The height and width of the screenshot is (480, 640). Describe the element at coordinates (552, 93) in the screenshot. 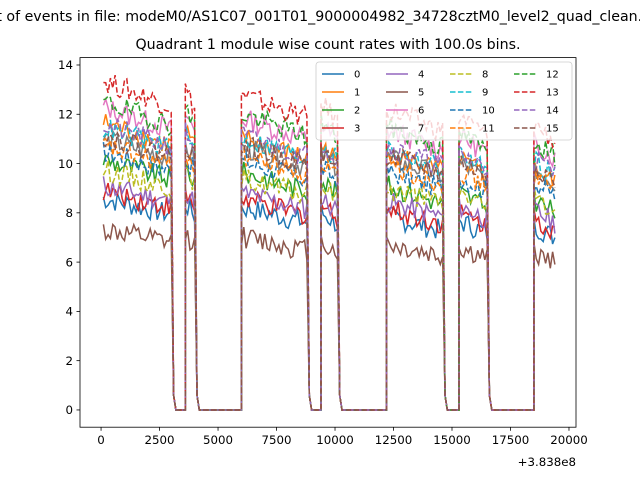

I see `legend-label: 13` at that location.